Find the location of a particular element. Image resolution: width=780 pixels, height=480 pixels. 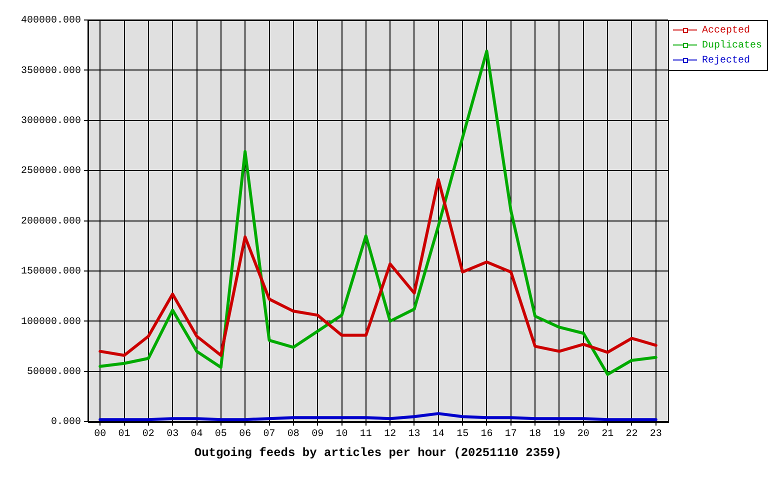

x-tick-label: 16 is located at coordinates (486, 434).